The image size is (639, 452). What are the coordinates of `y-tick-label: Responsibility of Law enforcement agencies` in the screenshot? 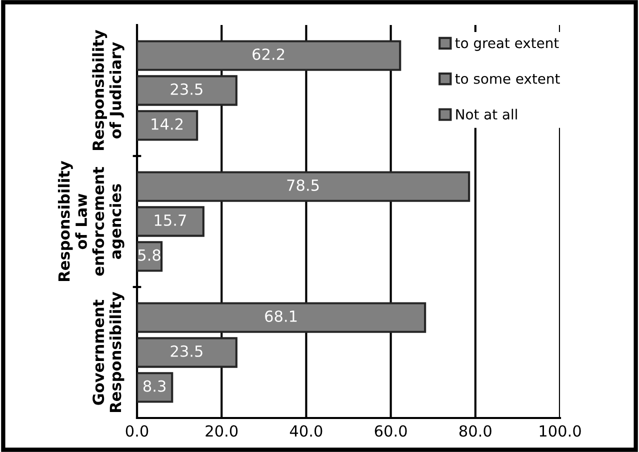 It's located at (91, 220).